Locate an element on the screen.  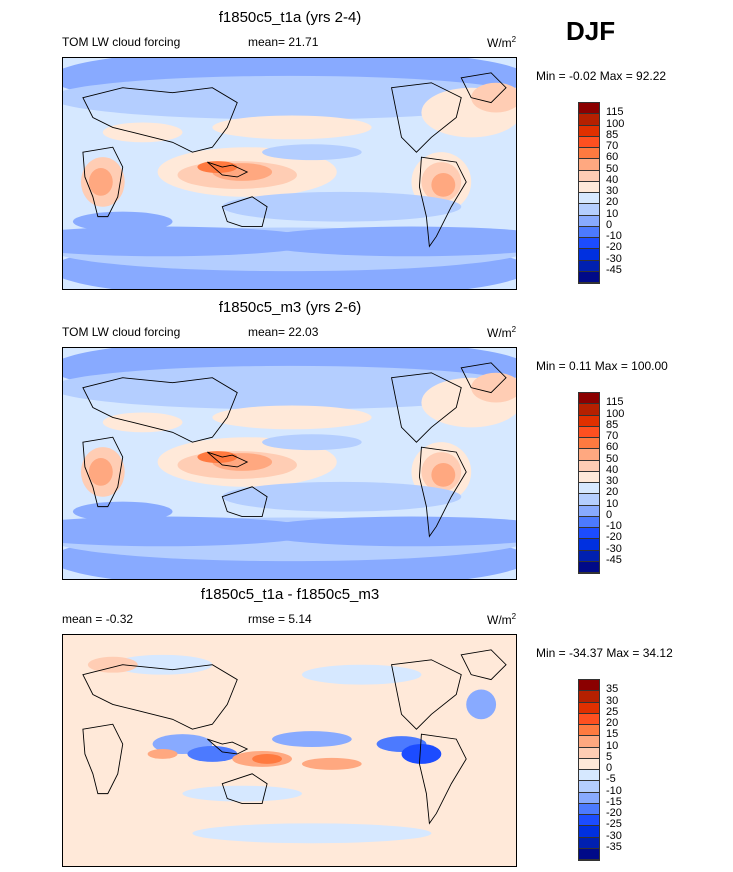
colorbar-tick-label: -5 is located at coordinates (611, 779).